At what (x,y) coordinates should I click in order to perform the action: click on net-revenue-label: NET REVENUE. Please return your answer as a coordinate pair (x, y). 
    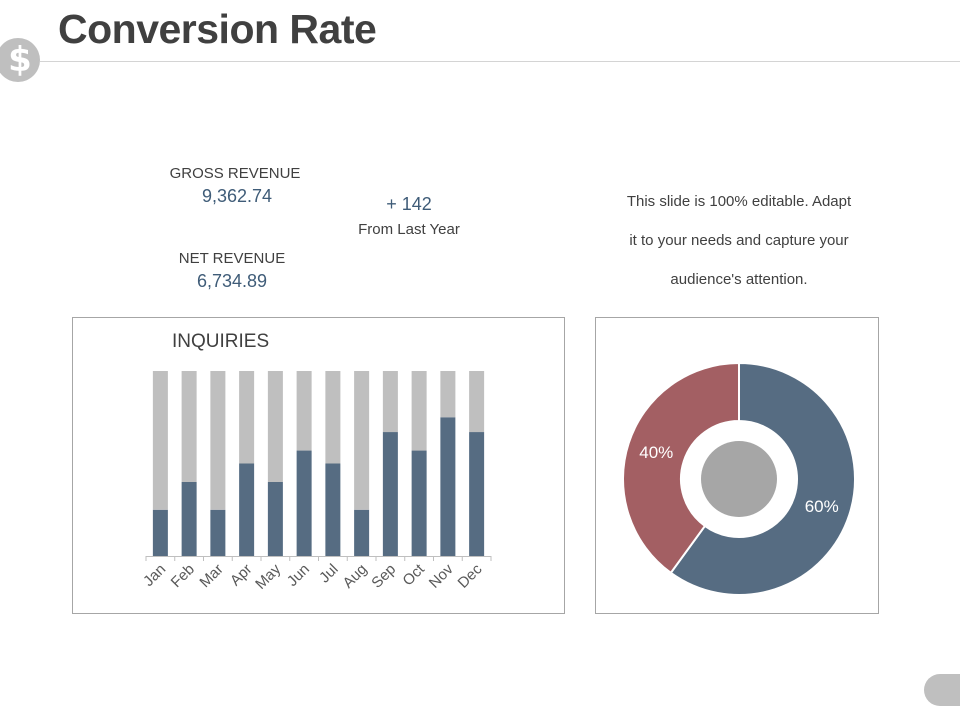
    Looking at the image, I should click on (232, 258).